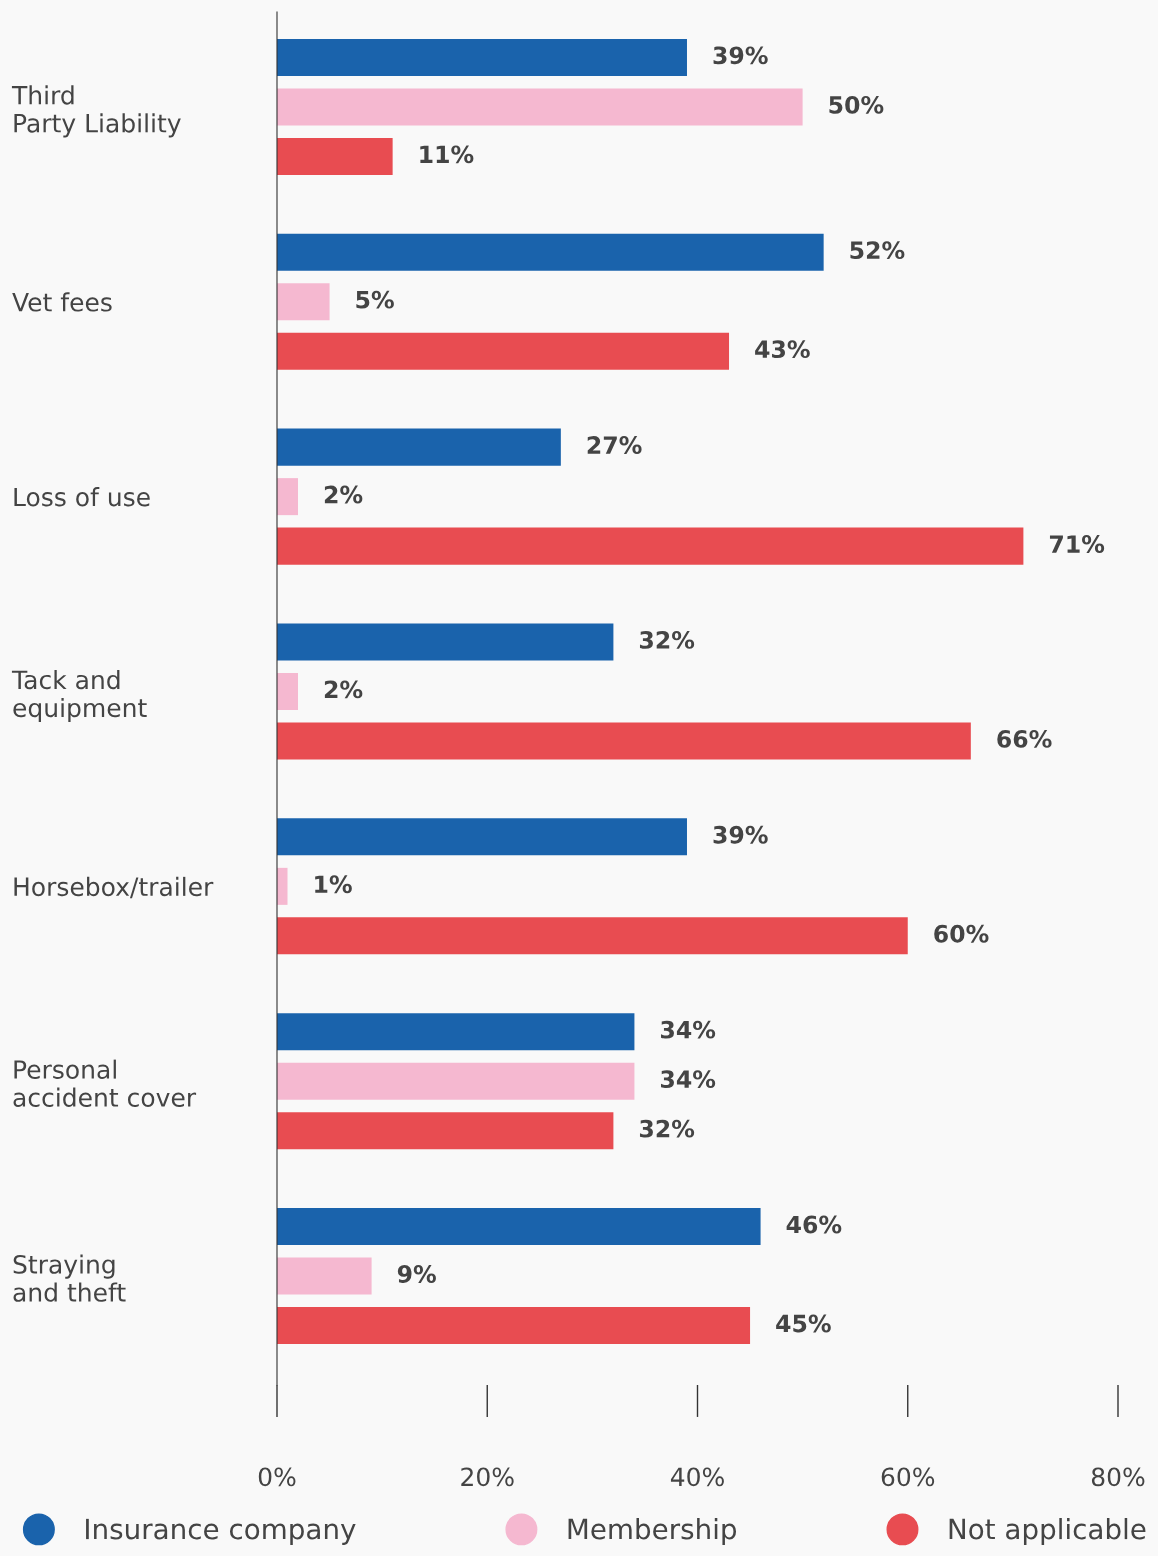 This screenshot has height=1556, width=1158. What do you see at coordinates (82, 497) in the screenshot?
I see `y-tick-label: Loss of use` at bounding box center [82, 497].